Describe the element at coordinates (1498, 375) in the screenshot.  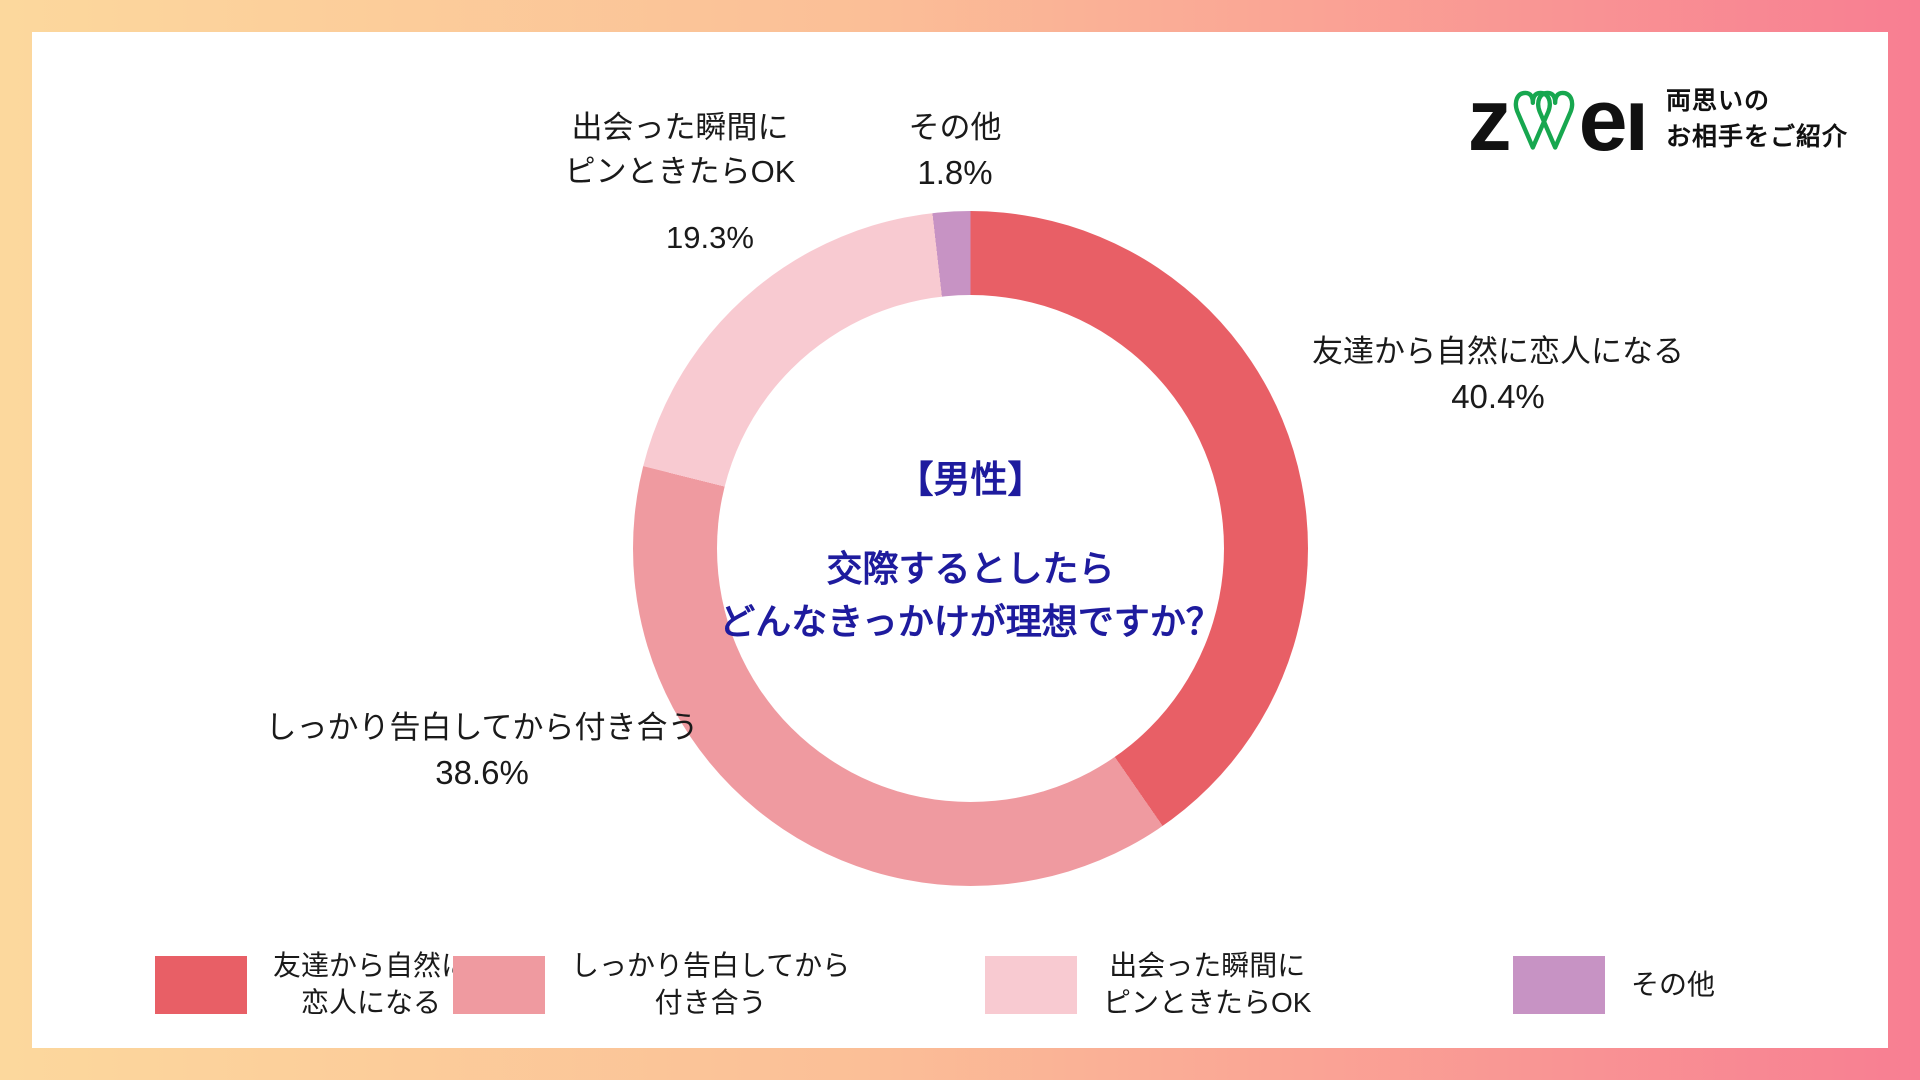
I see `callout-friends-label: 友達から自然に恋人になる 40.4%` at that location.